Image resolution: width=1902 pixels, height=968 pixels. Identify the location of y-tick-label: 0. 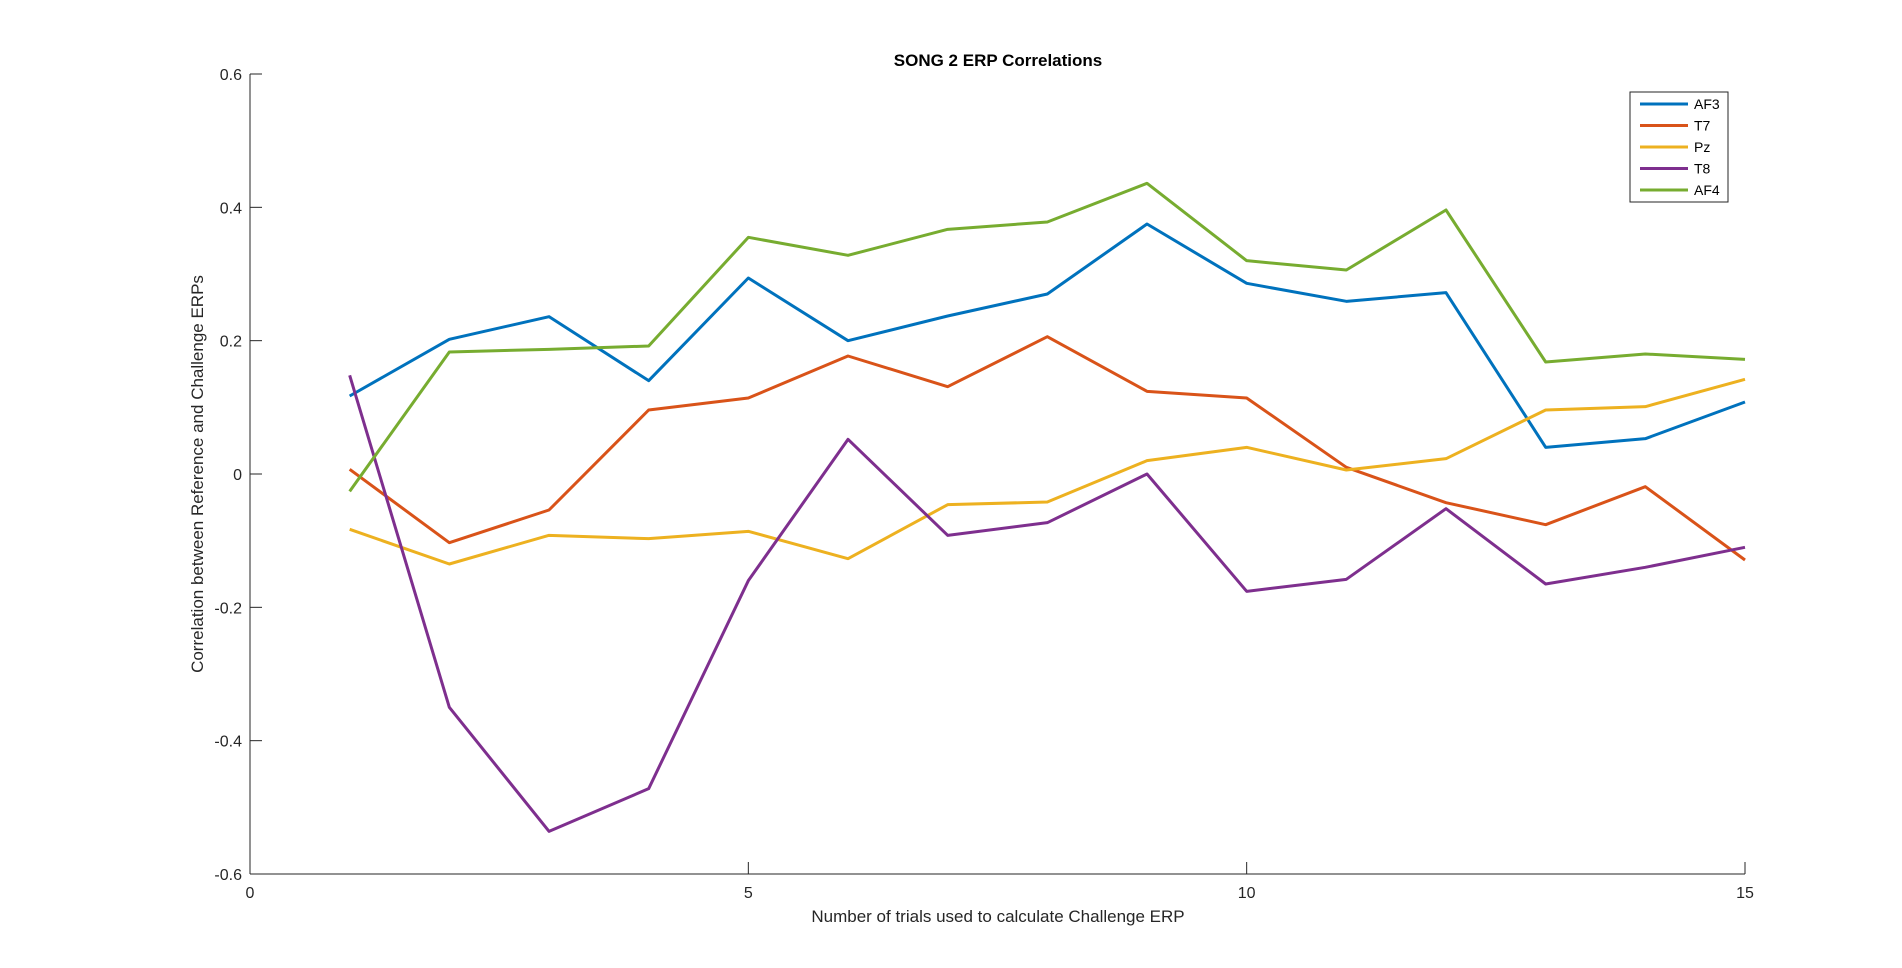
(237, 475).